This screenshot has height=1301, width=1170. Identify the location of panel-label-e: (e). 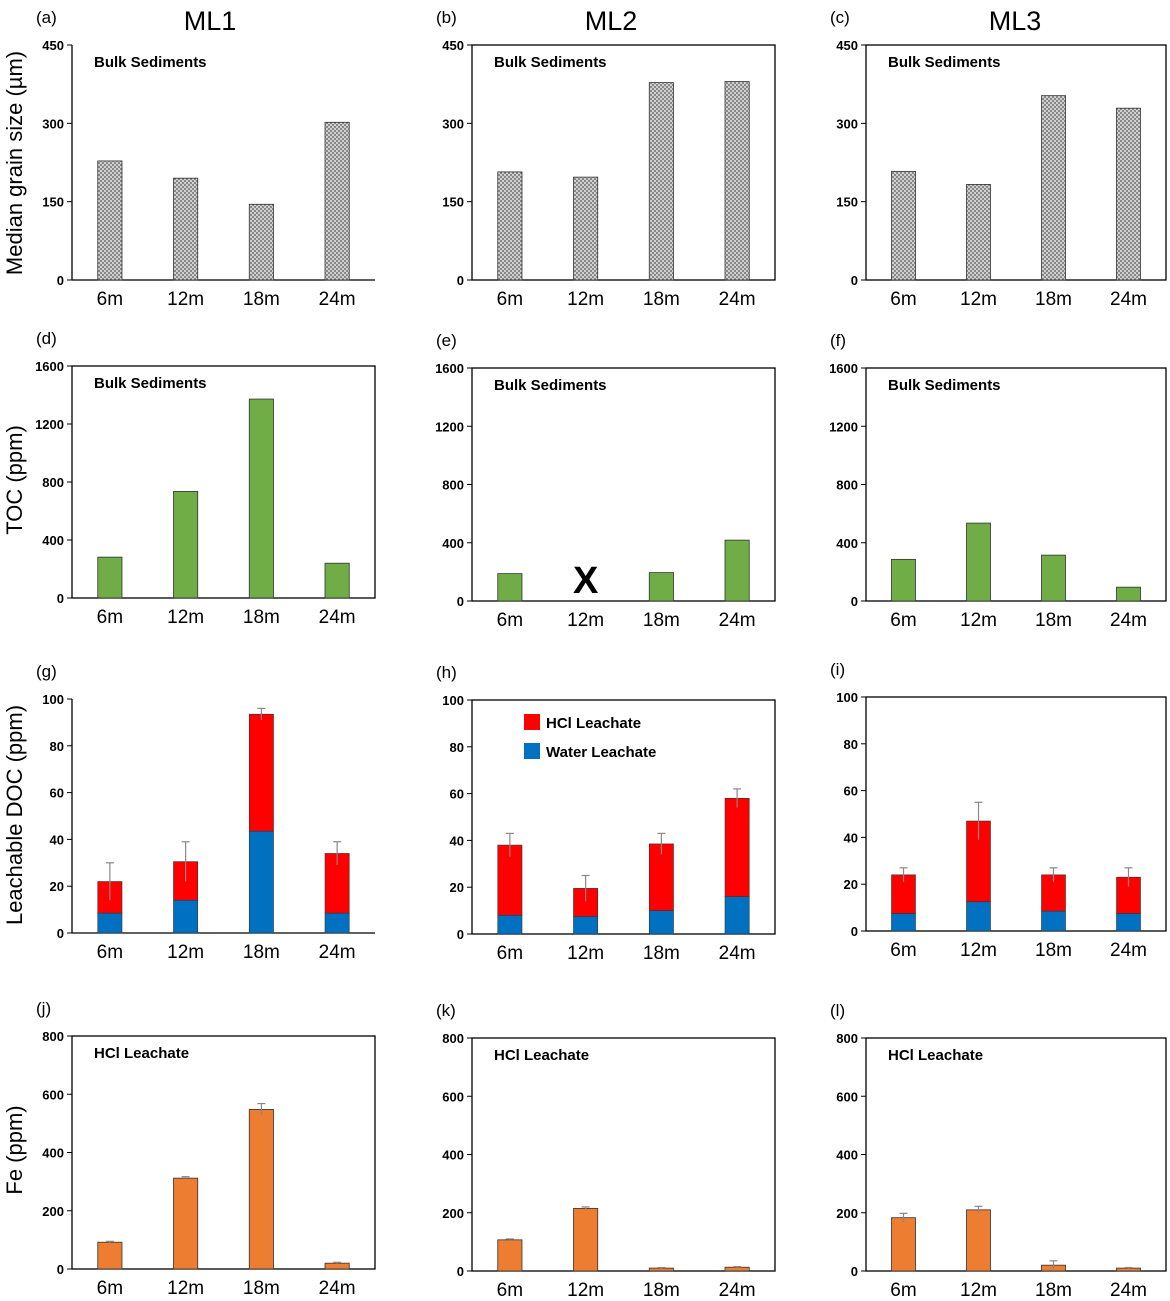
(446, 340).